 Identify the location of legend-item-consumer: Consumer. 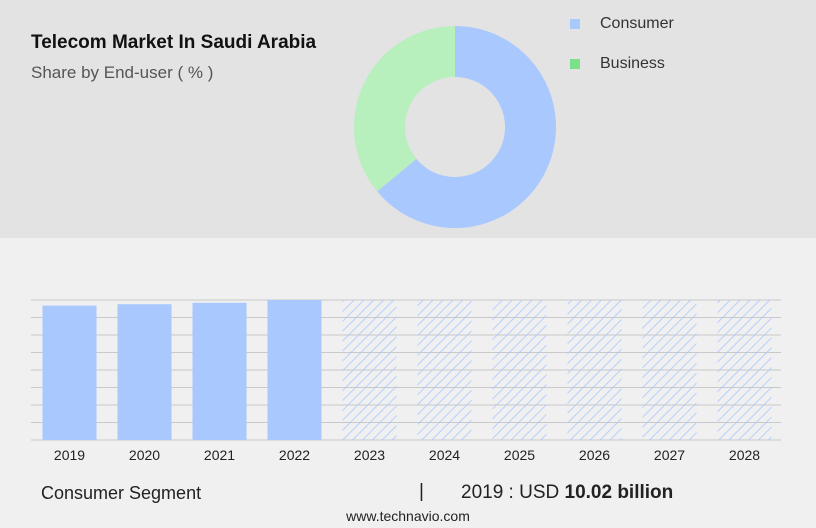
(622, 24).